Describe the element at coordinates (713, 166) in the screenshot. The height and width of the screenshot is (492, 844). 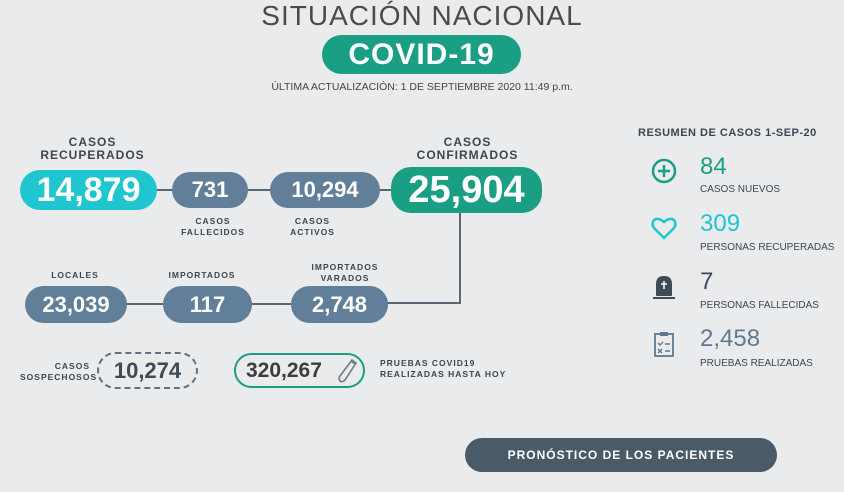
I see `nuevos-value: 84` at that location.